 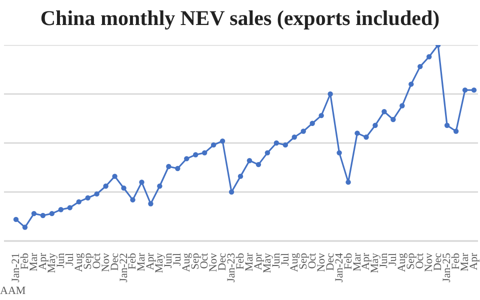 I want to click on x-tick-label: Apr, so click(x=474, y=261).